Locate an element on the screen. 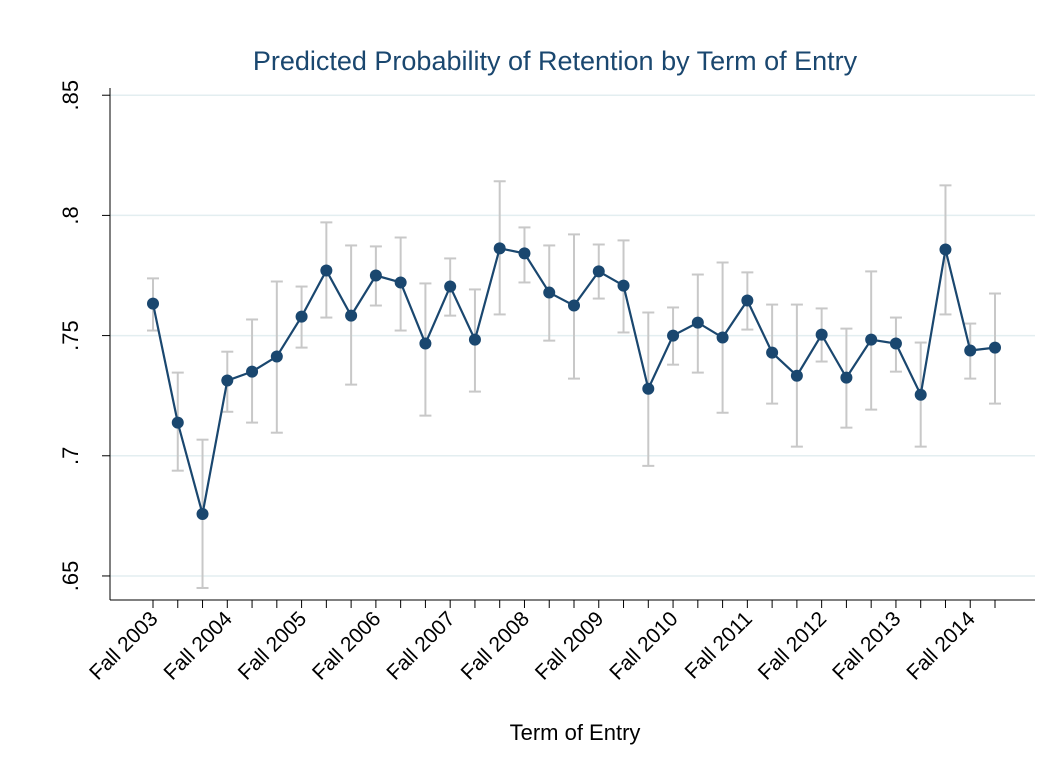 The width and height of the screenshot is (1055, 771). y-tick-label: .7 is located at coordinates (70, 456).